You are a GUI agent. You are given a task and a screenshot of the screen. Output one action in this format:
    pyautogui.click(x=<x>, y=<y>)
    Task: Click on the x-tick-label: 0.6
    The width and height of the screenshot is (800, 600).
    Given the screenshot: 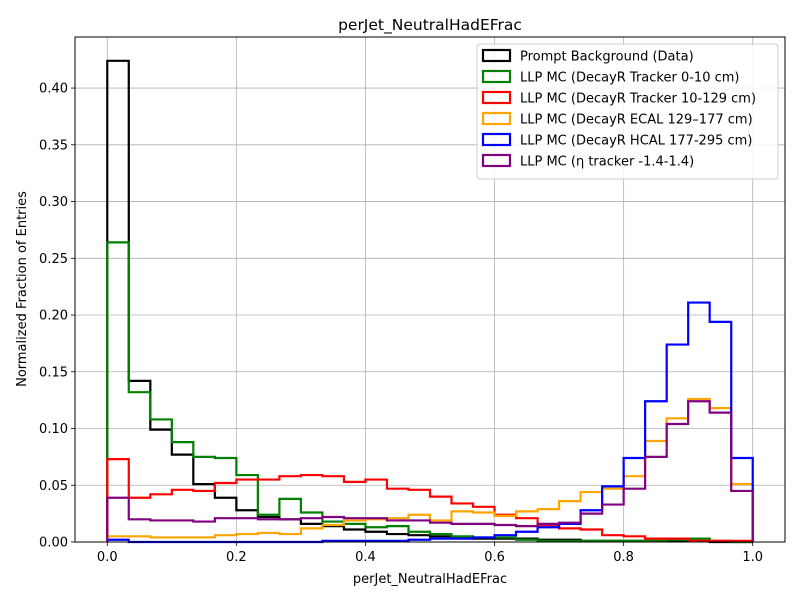 What is the action you would take?
    pyautogui.click(x=494, y=557)
    